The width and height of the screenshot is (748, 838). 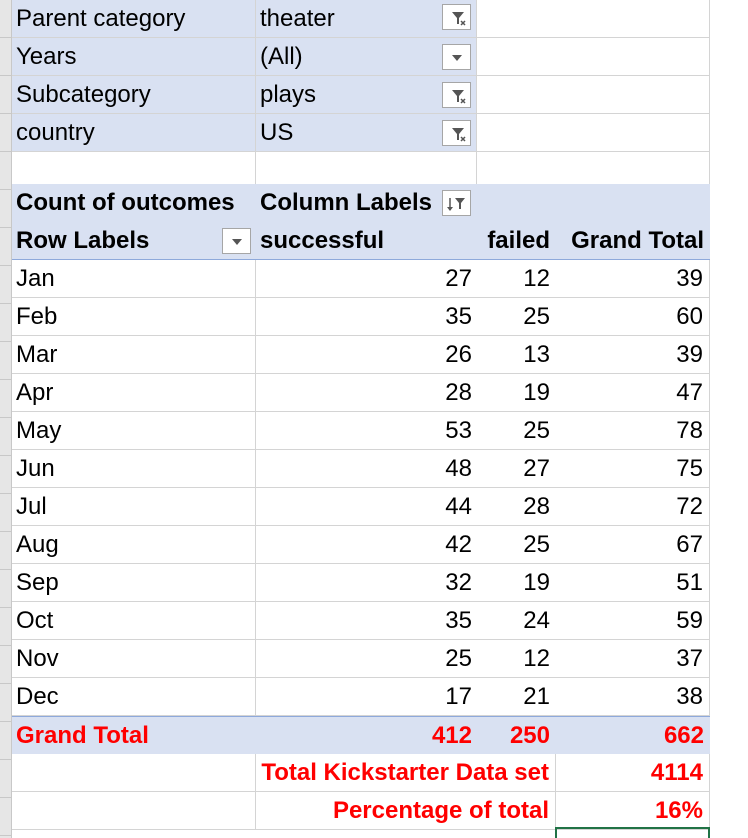 What do you see at coordinates (633, 545) in the screenshot?
I see `cell-grand-total: 67` at bounding box center [633, 545].